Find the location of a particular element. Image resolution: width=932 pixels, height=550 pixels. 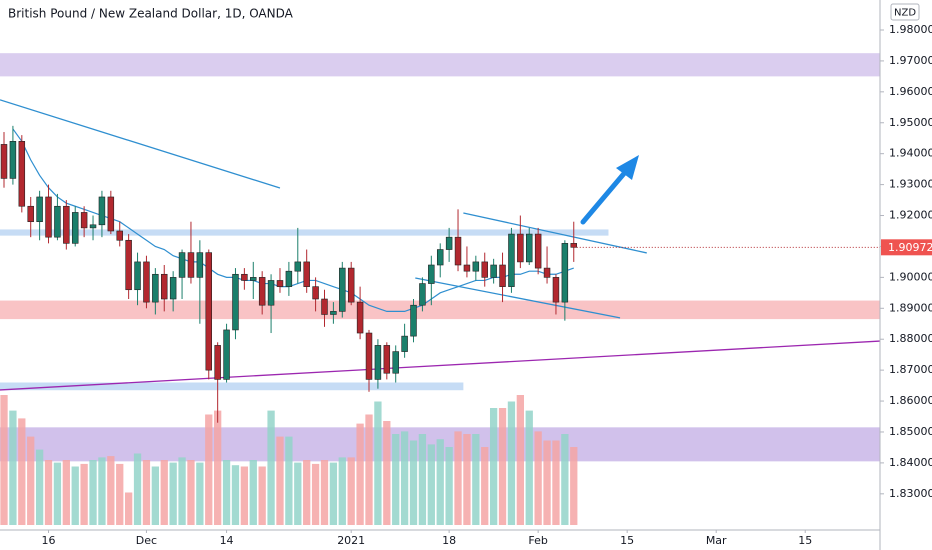

y-tick-label: 1.83000 is located at coordinates (910, 493).